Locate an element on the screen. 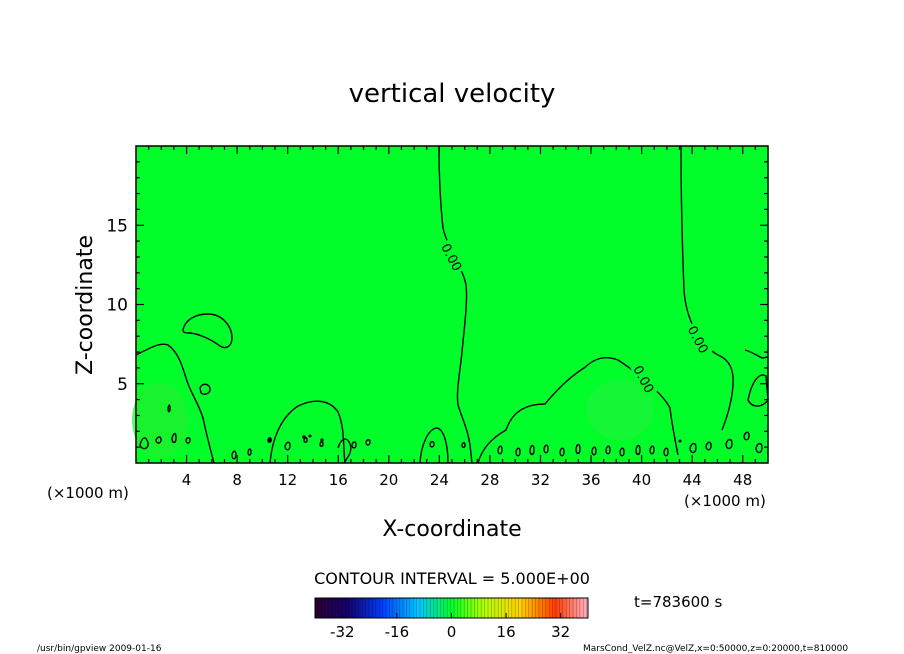 The image size is (904, 654). colorbar-tick-label: 16 is located at coordinates (506, 632).